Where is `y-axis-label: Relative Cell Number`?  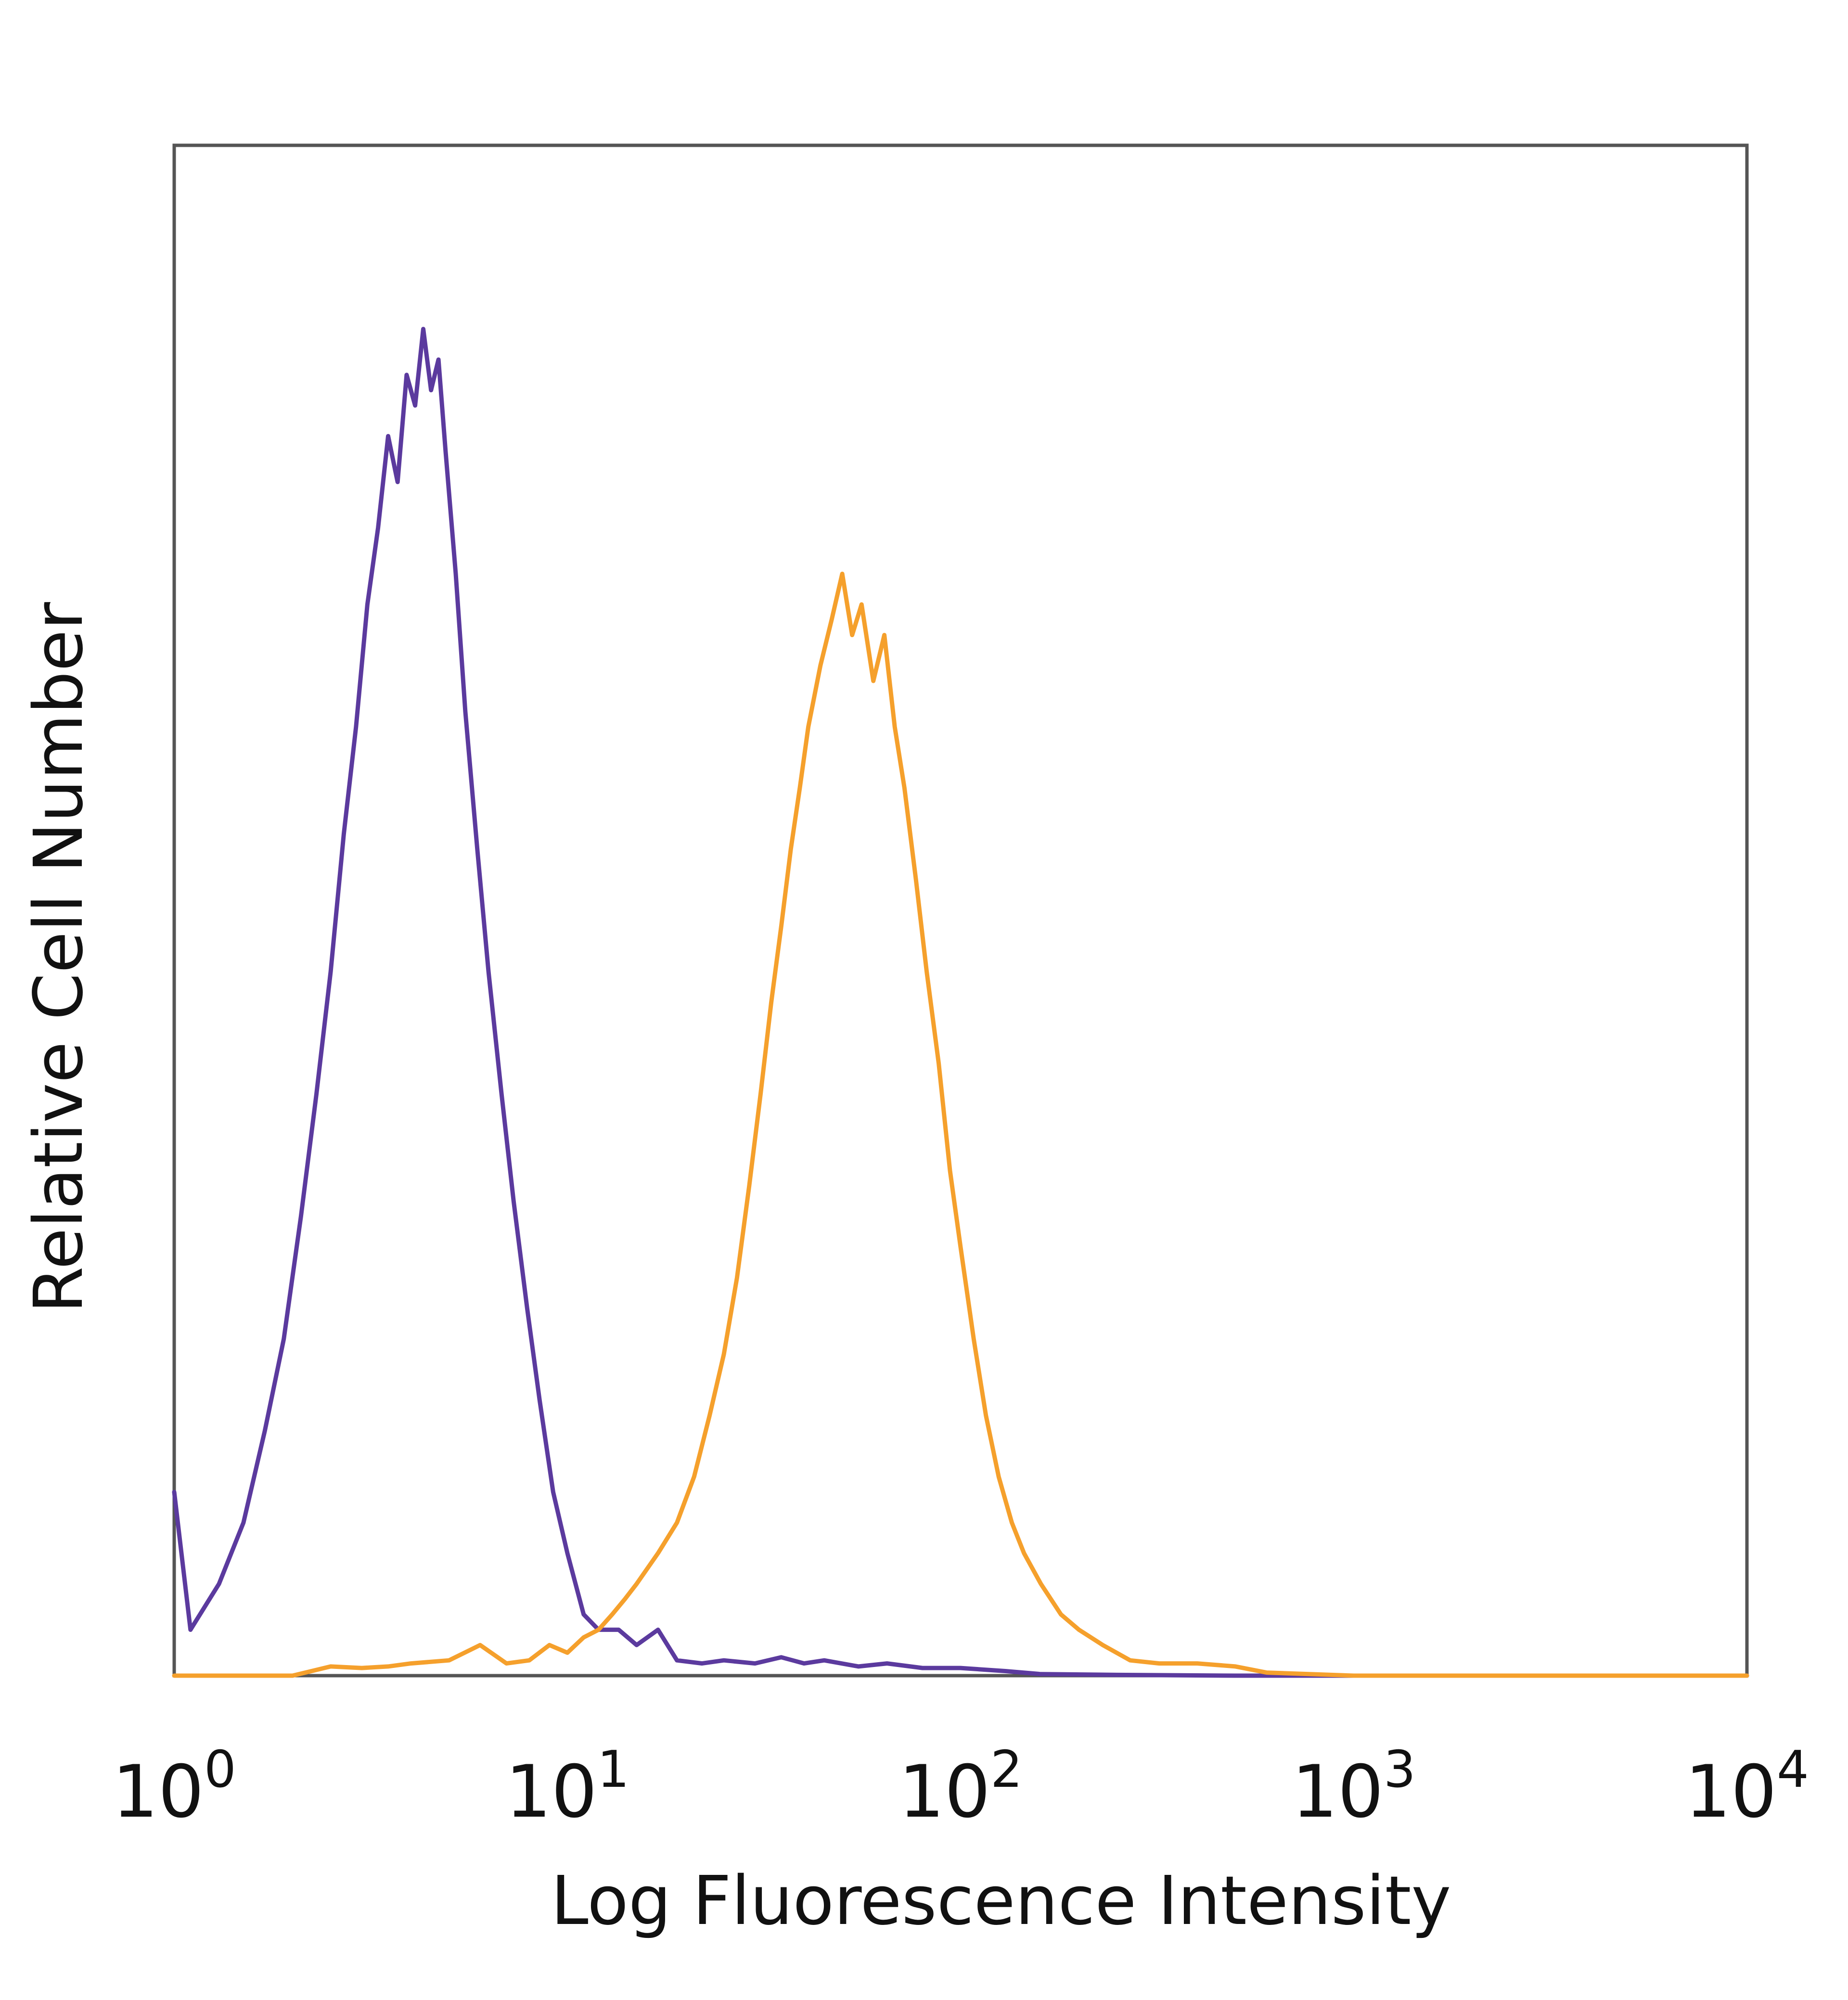
y-axis-label: Relative Cell Number is located at coordinates (59, 957).